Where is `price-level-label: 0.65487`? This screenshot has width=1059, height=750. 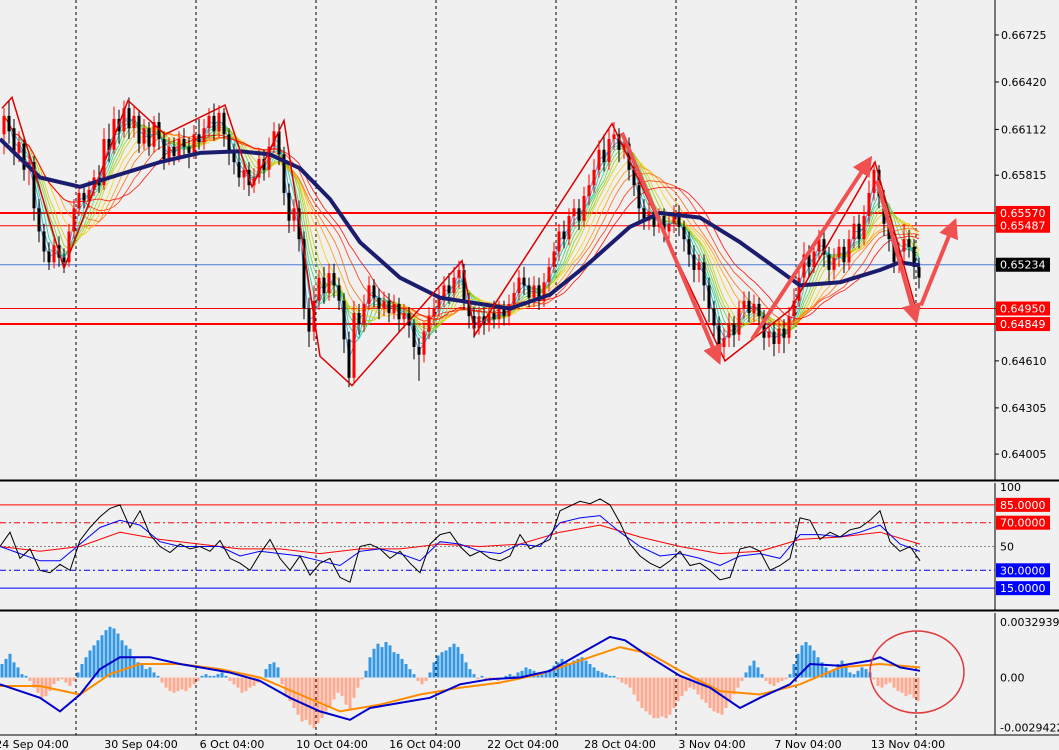 price-level-label: 0.65487 is located at coordinates (1023, 226).